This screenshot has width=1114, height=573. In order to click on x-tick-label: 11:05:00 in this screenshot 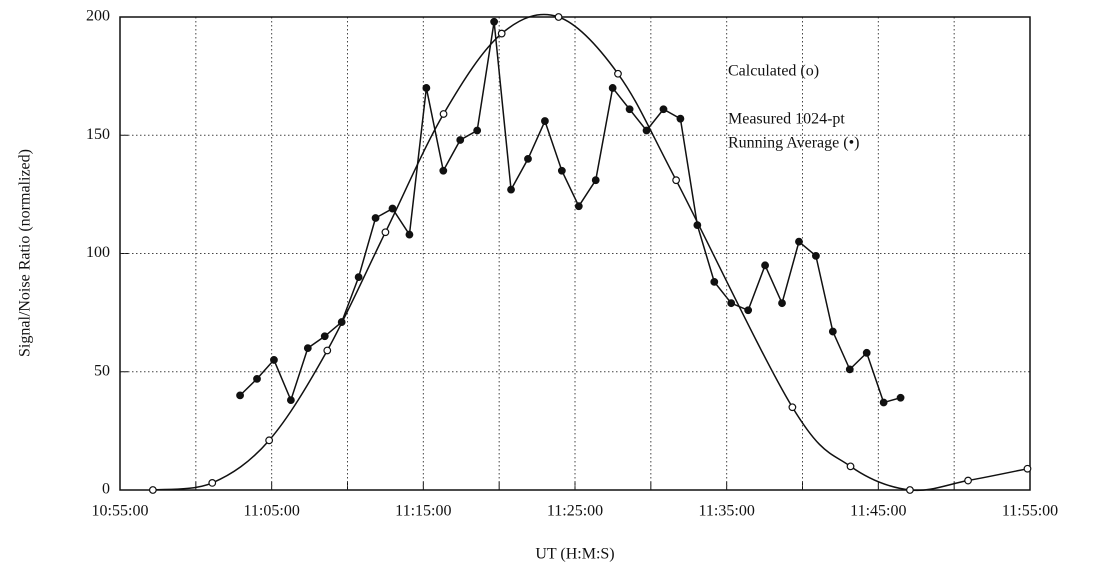, I will do `click(272, 511)`.